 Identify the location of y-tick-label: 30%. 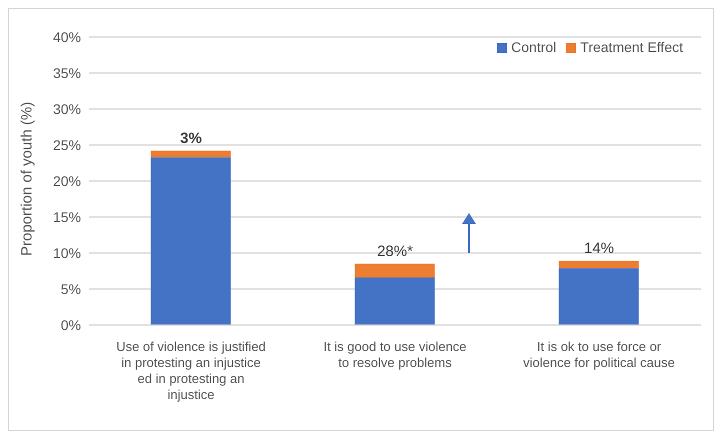
(66, 108).